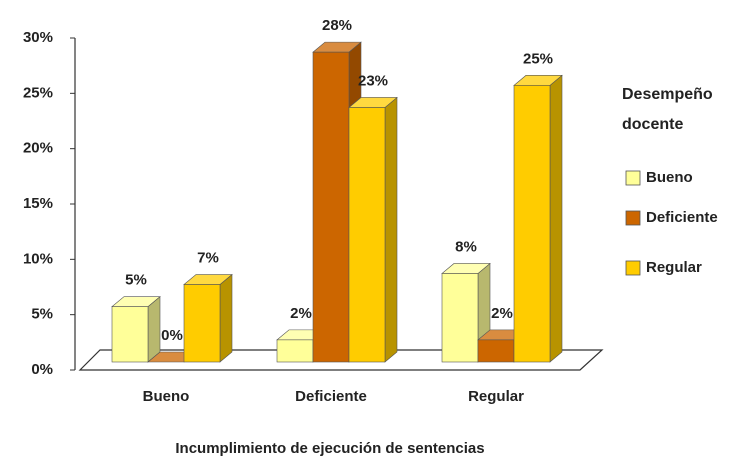 The height and width of the screenshot is (464, 750). What do you see at coordinates (166, 396) in the screenshot?
I see `x-tick-label: Bueno` at bounding box center [166, 396].